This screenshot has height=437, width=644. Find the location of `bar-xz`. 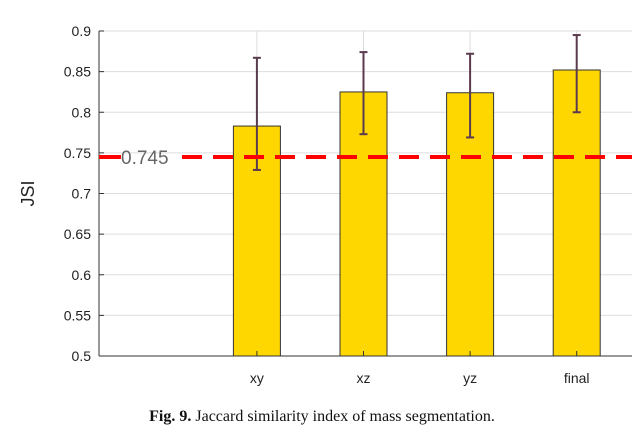

bar-xz is located at coordinates (363, 224).